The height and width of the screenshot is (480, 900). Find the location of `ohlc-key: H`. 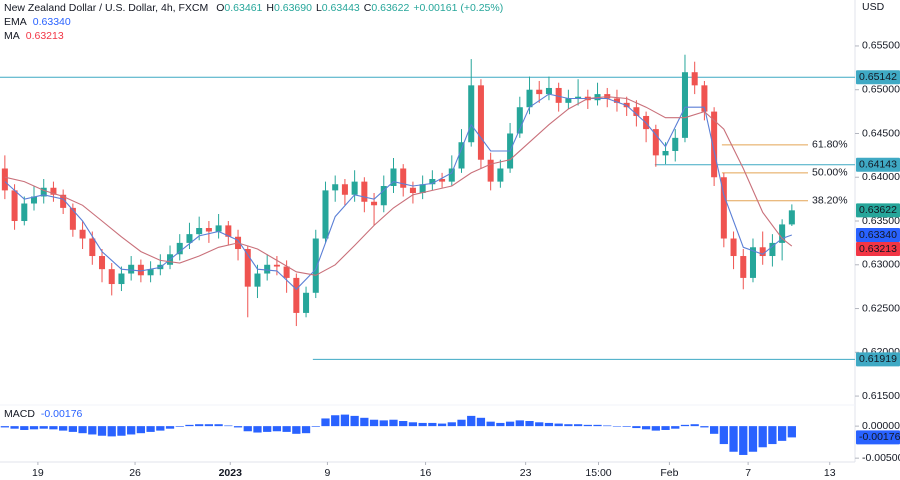

ohlc-key: H is located at coordinates (270, 8).